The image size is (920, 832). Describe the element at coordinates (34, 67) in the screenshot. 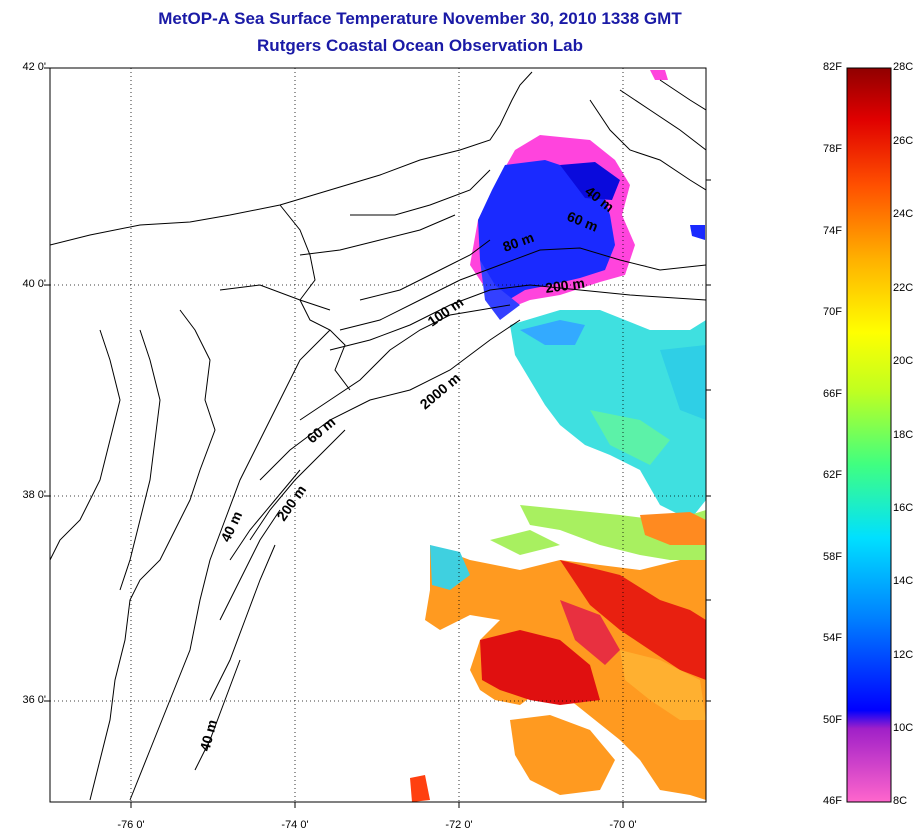

I see `lat-label: 42 0'` at that location.